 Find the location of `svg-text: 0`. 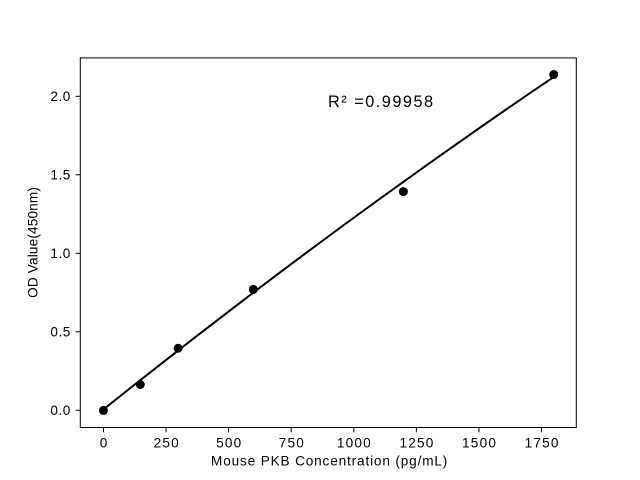

svg-text: 0 is located at coordinates (104, 442).